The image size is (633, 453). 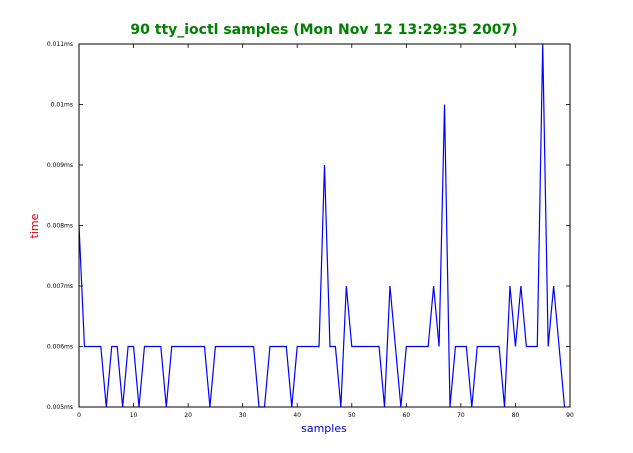 What do you see at coordinates (34, 225) in the screenshot?
I see `y-axis-label: time` at bounding box center [34, 225].